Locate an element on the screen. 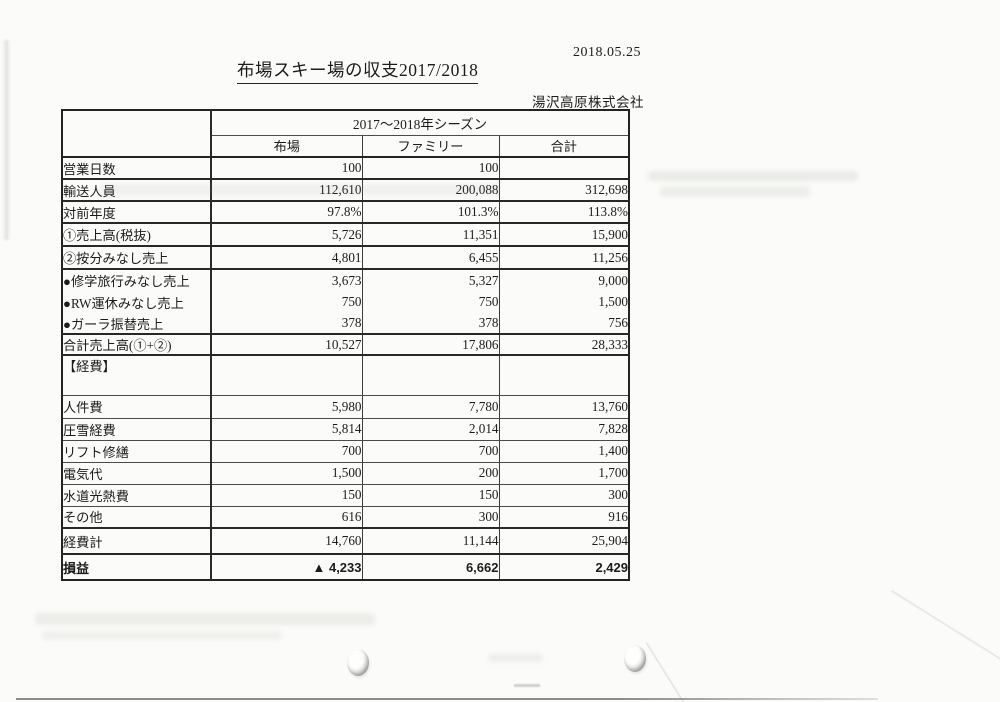 This screenshot has width=1000, height=702. season-header-row: 2017～2018年シーズン is located at coordinates (346, 134).